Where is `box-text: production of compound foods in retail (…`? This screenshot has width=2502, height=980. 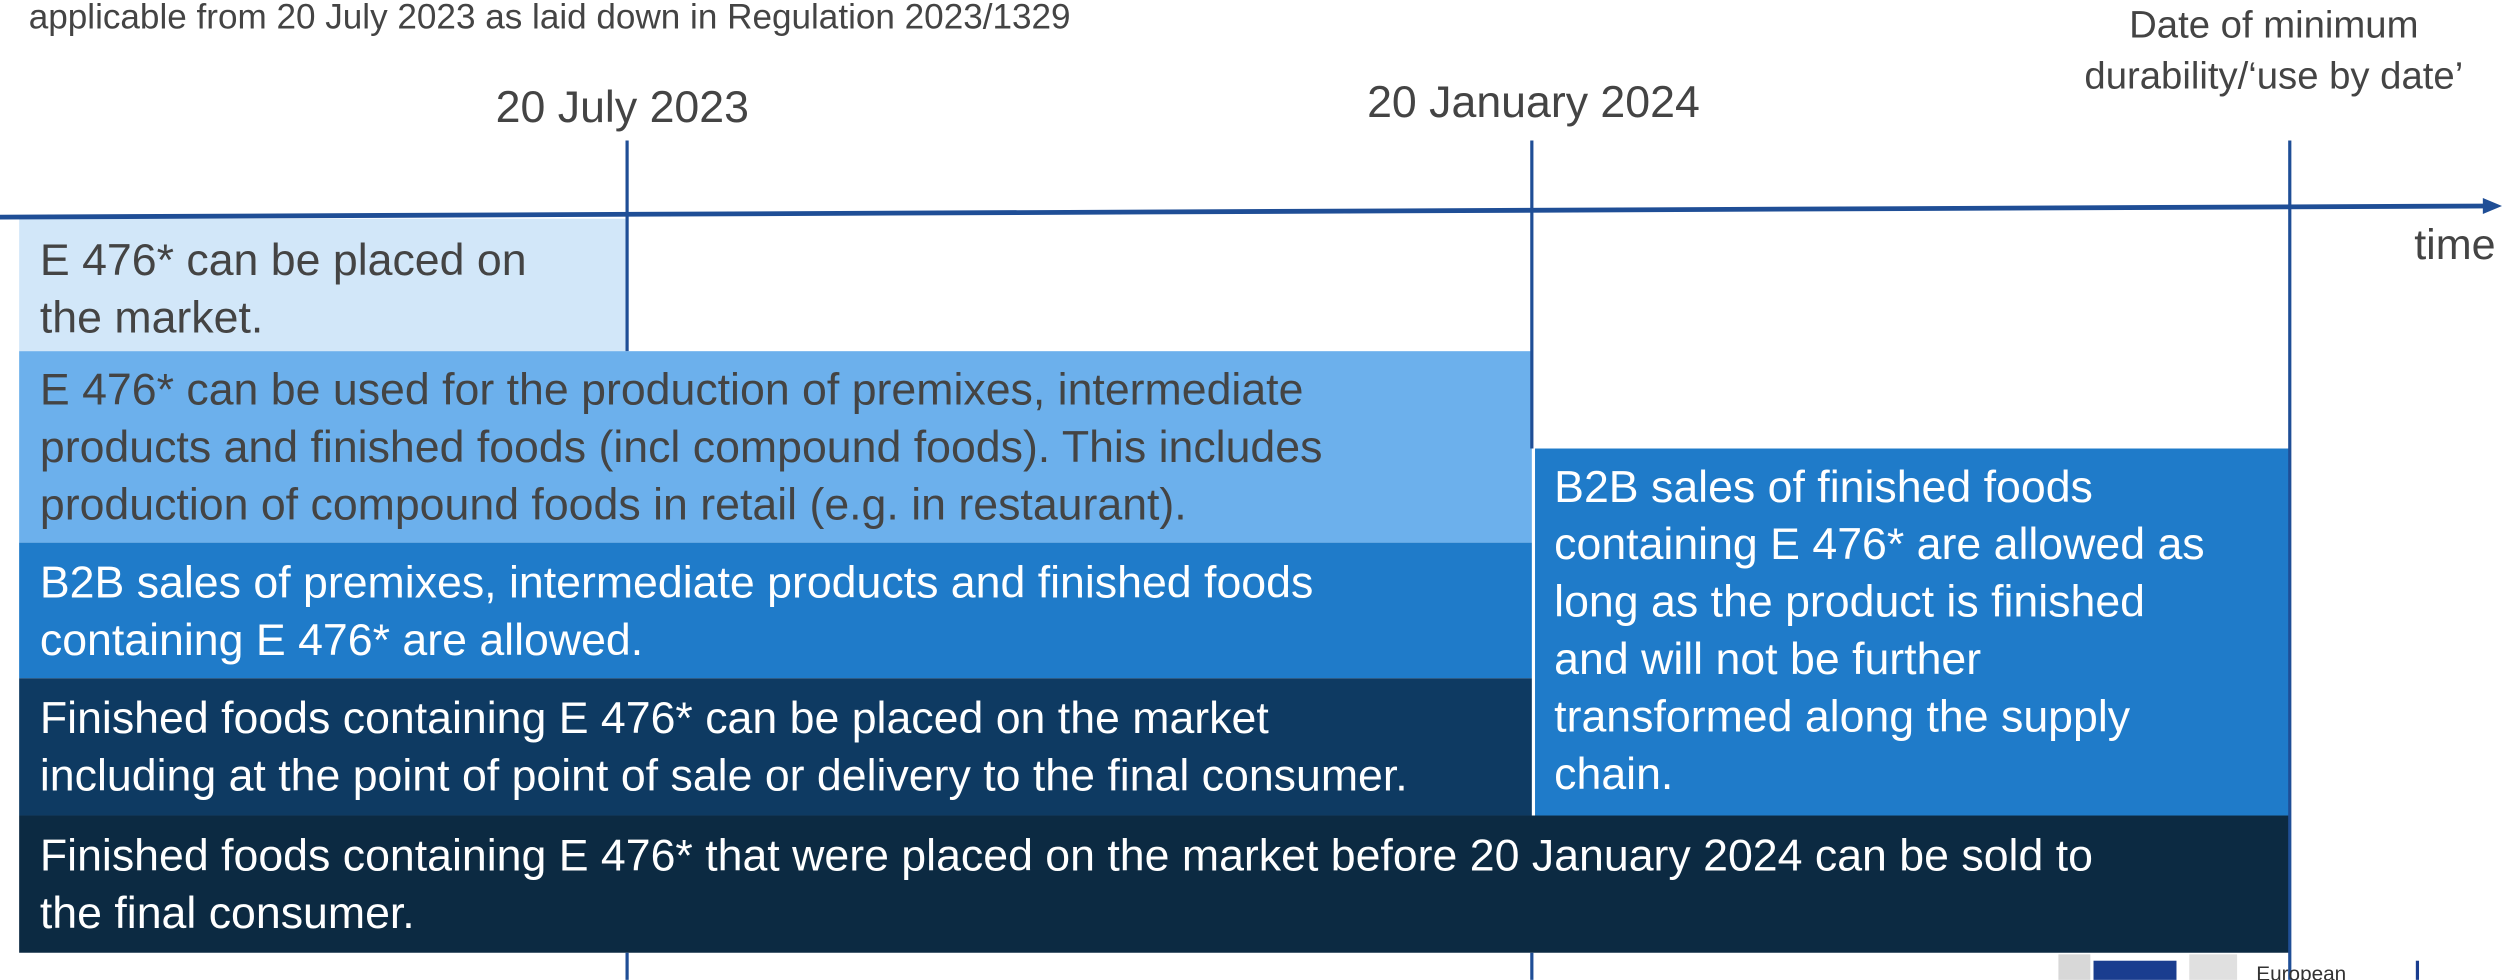 box-text: production of compound foods in retail (… is located at coordinates (613, 504).